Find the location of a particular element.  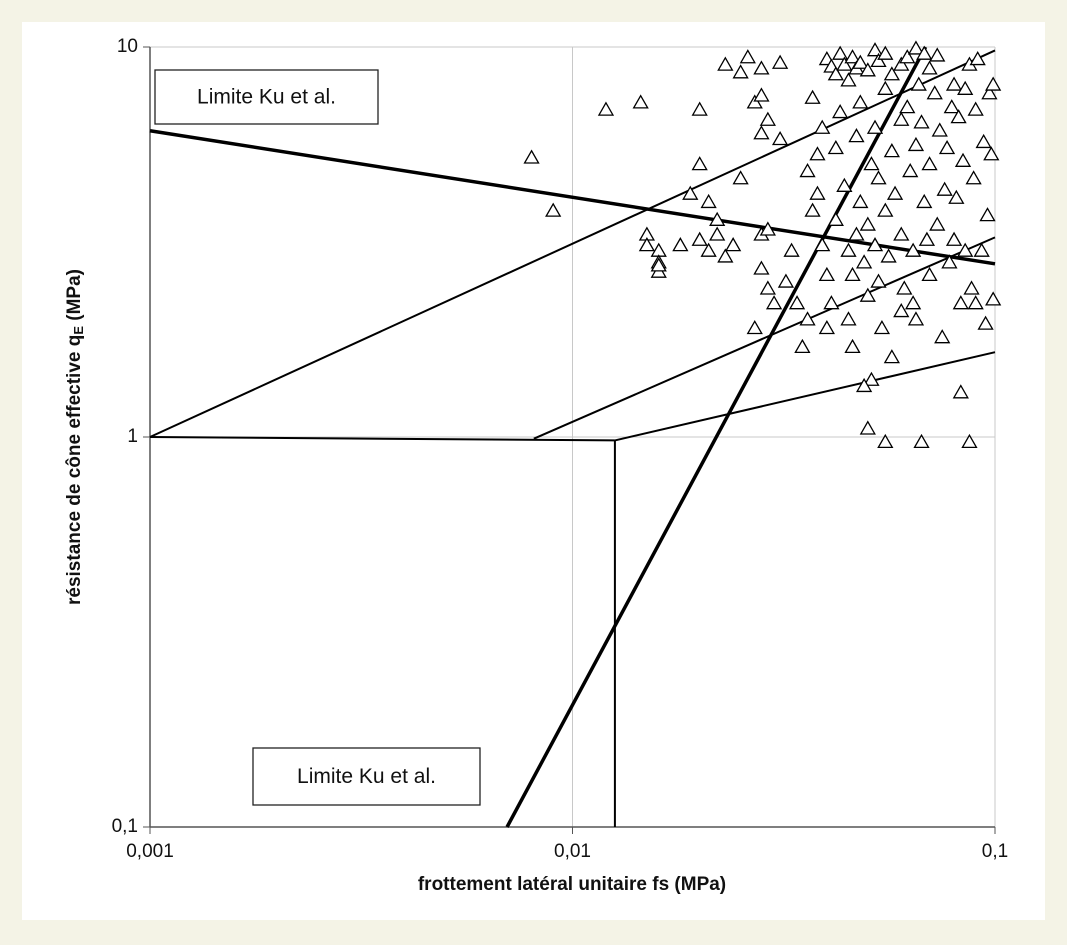

y-label-sub: E is located at coordinates (78, 330).